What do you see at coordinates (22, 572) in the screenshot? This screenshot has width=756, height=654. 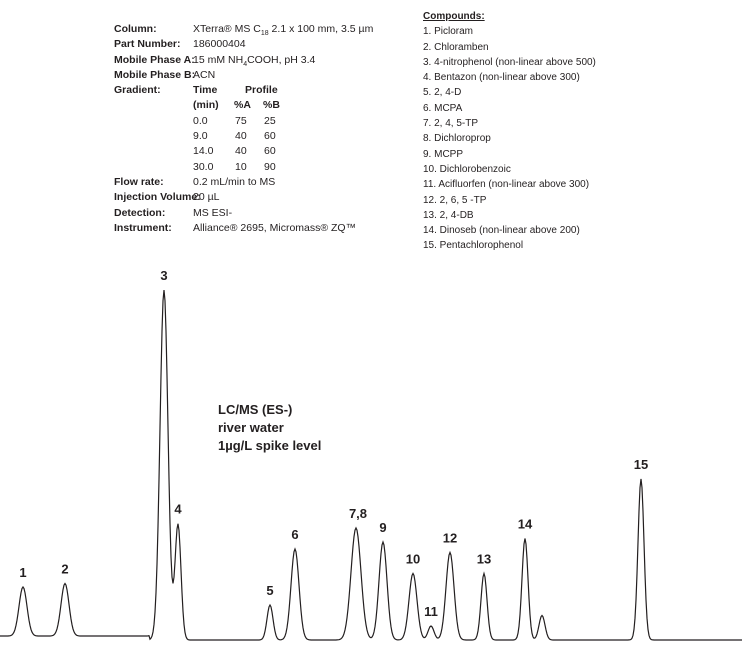 I see `peak-label: 1` at bounding box center [22, 572].